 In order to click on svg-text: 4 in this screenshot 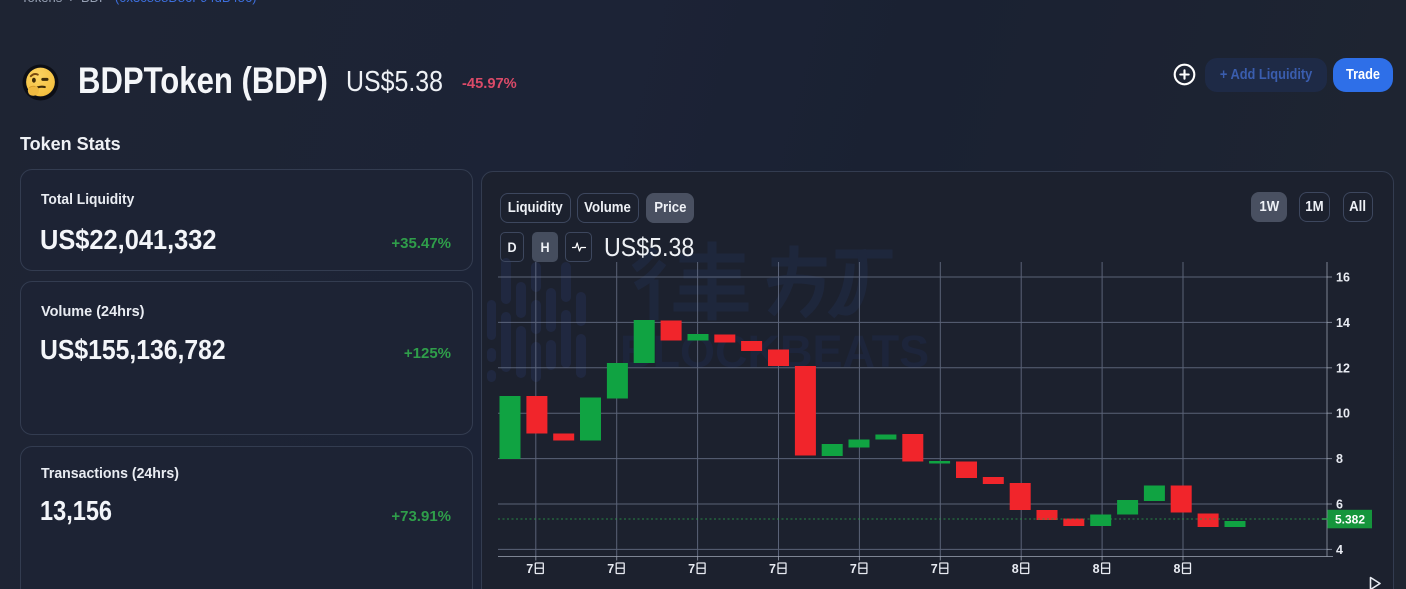, I will do `click(1339, 550)`.